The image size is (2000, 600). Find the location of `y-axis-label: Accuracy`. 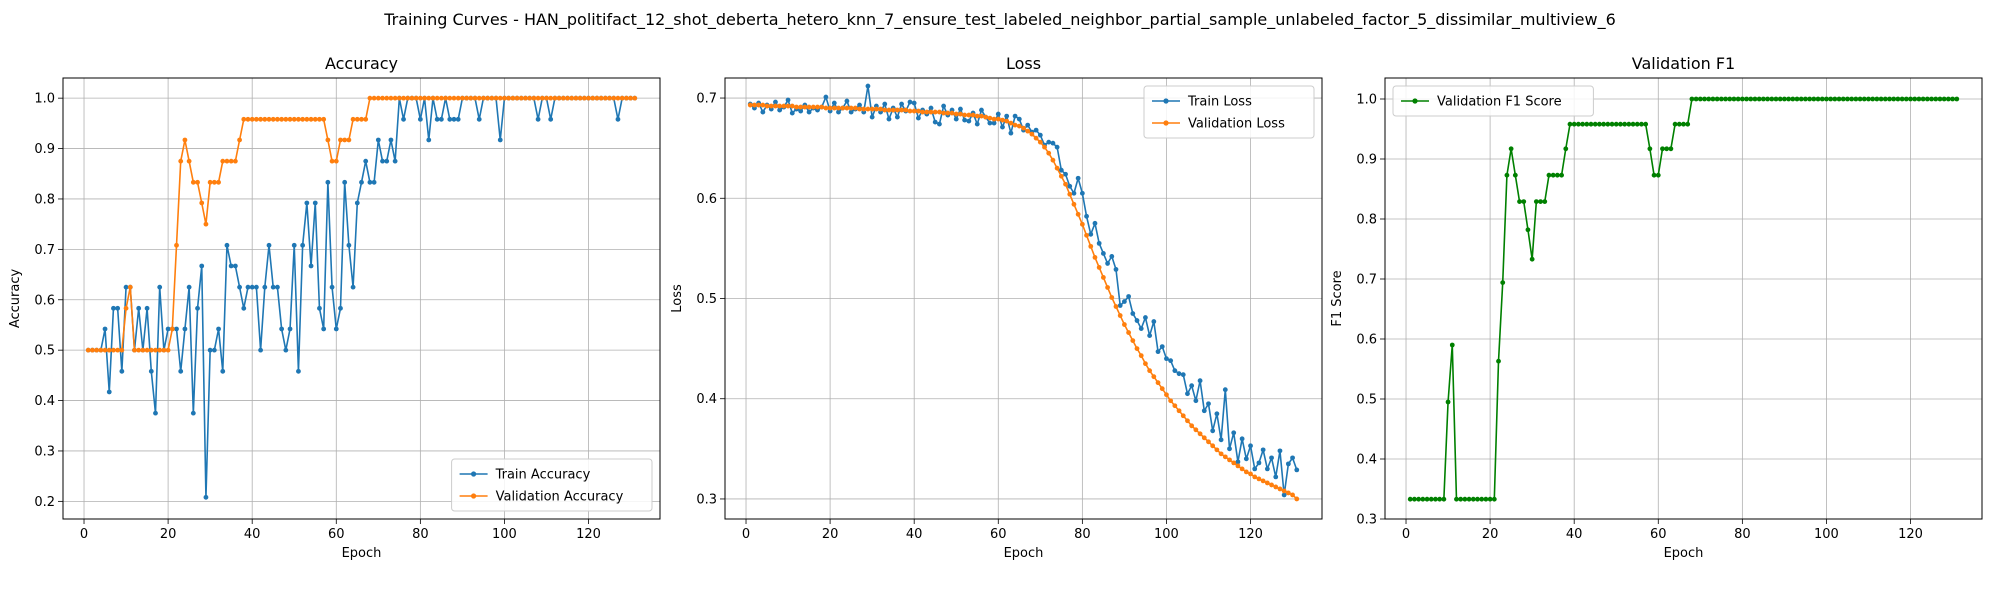

y-axis-label: Accuracy is located at coordinates (15, 299).